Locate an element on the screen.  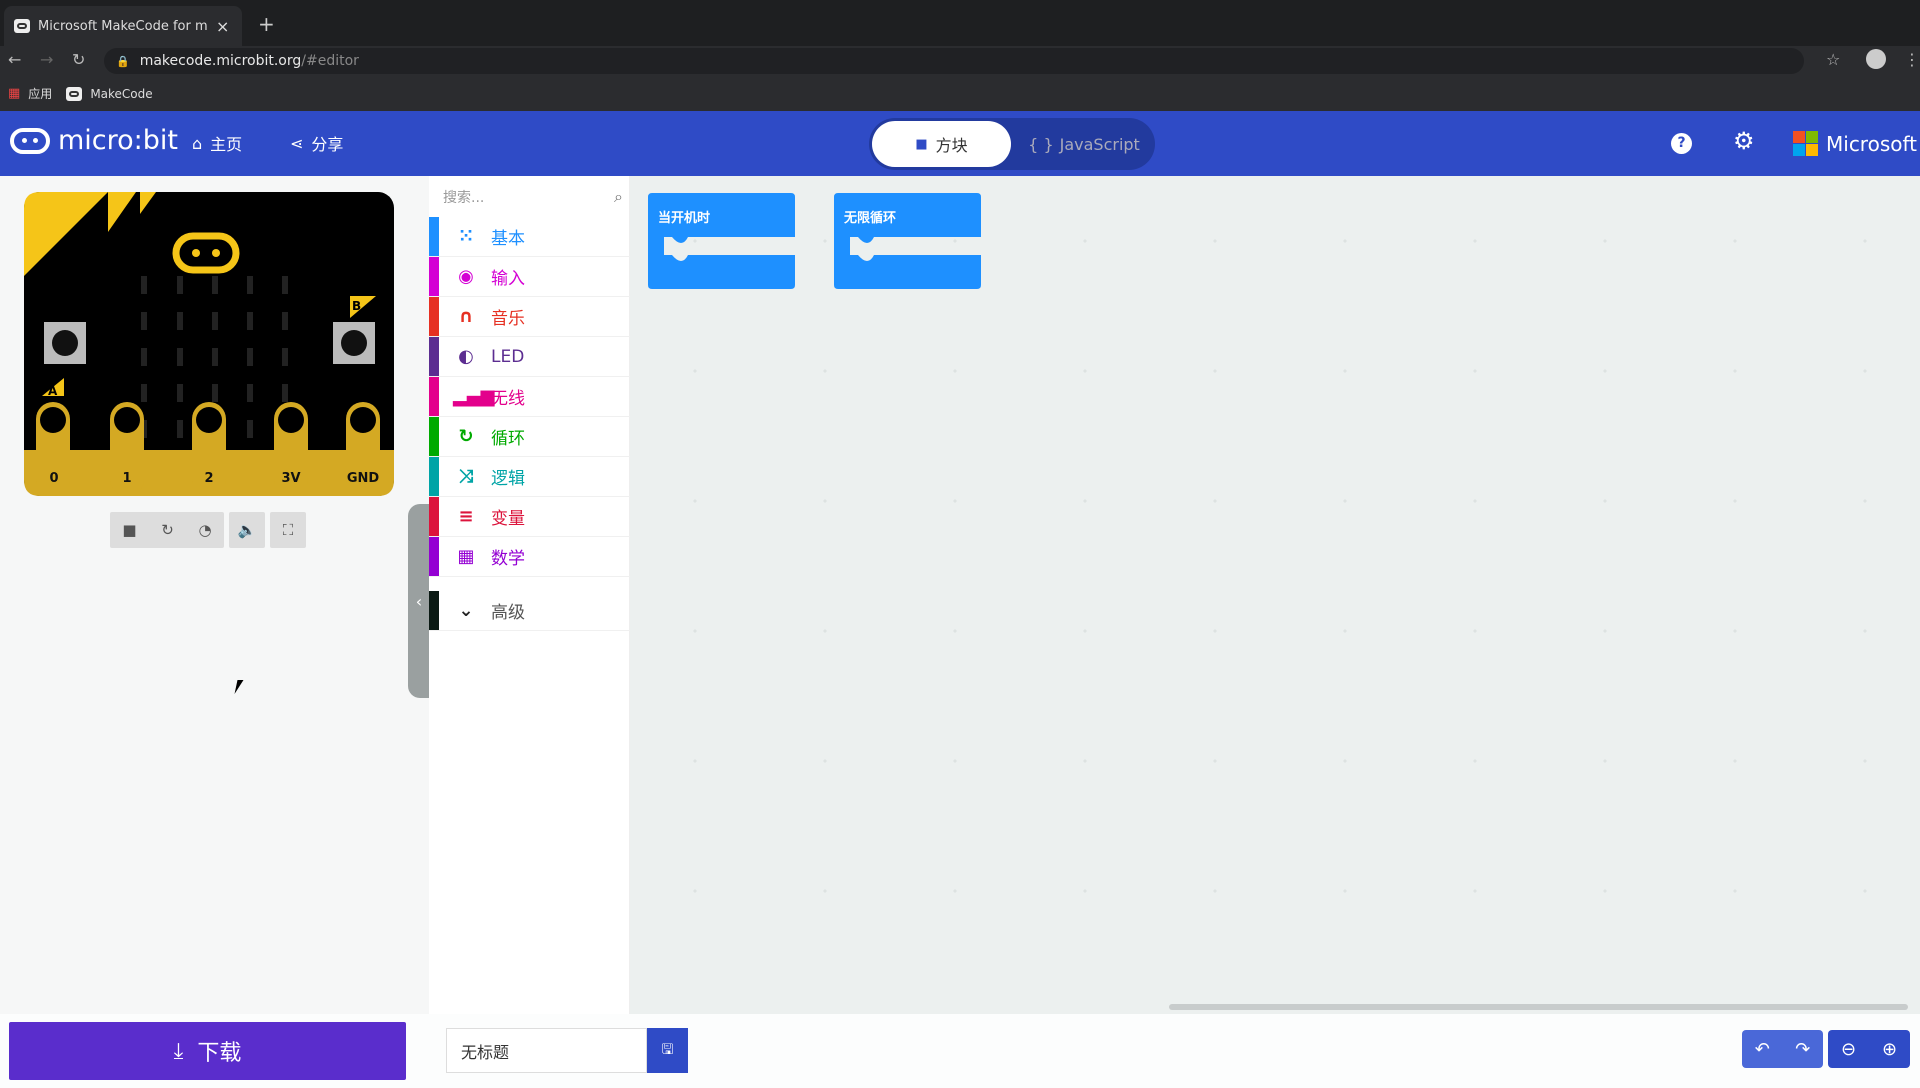
microbit-logo: micro:bit is located at coordinates (94, 140).